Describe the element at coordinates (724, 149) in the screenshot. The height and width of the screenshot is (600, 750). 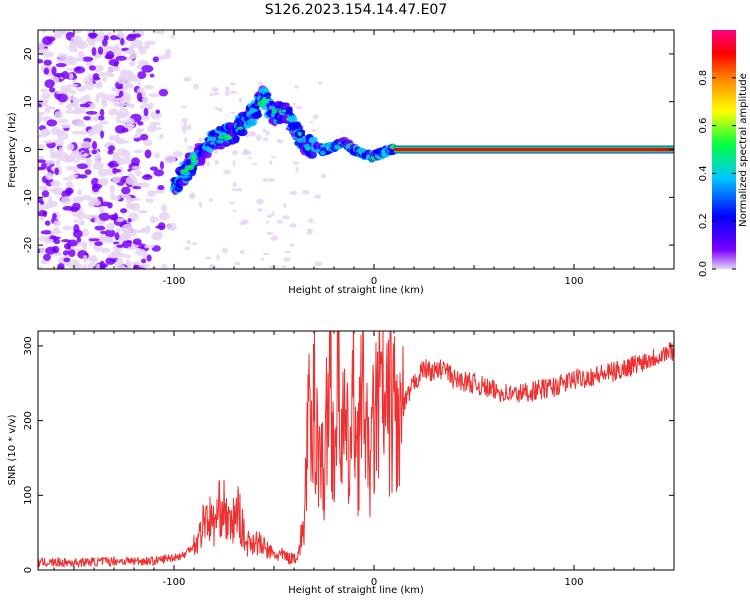
I see `colorbar-gradient` at that location.